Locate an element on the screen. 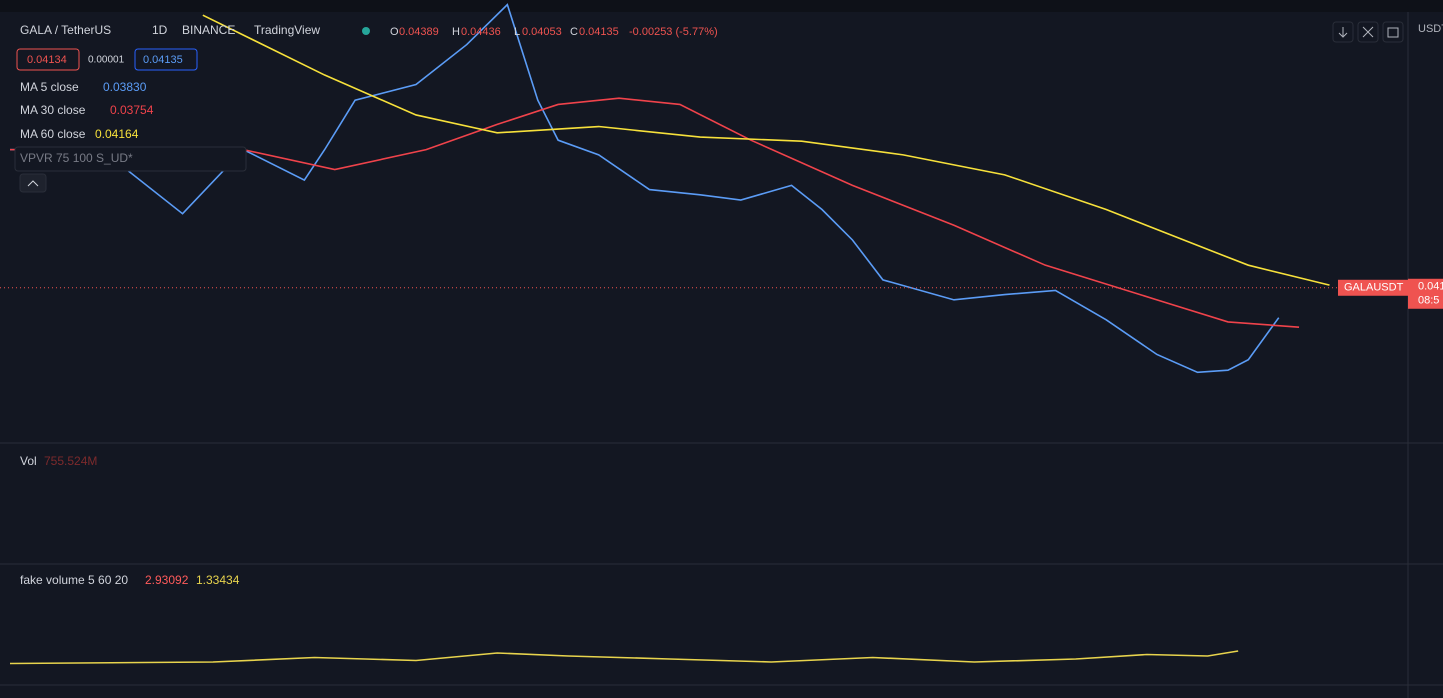  source: TradingView is located at coordinates (287, 30).